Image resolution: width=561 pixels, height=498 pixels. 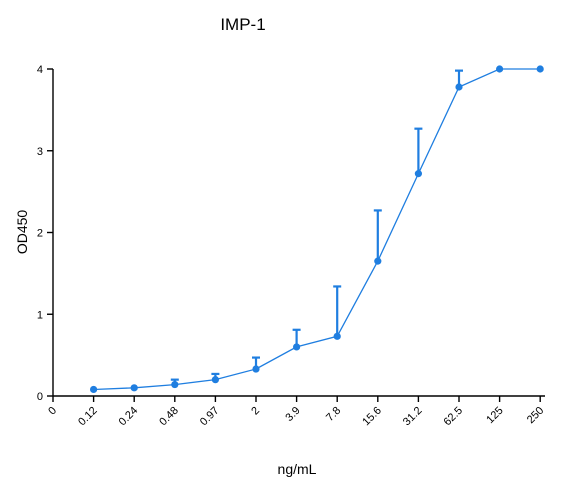 What do you see at coordinates (45, 233) in the screenshot?
I see `y-ticks: 0 1 2 3 4` at bounding box center [45, 233].